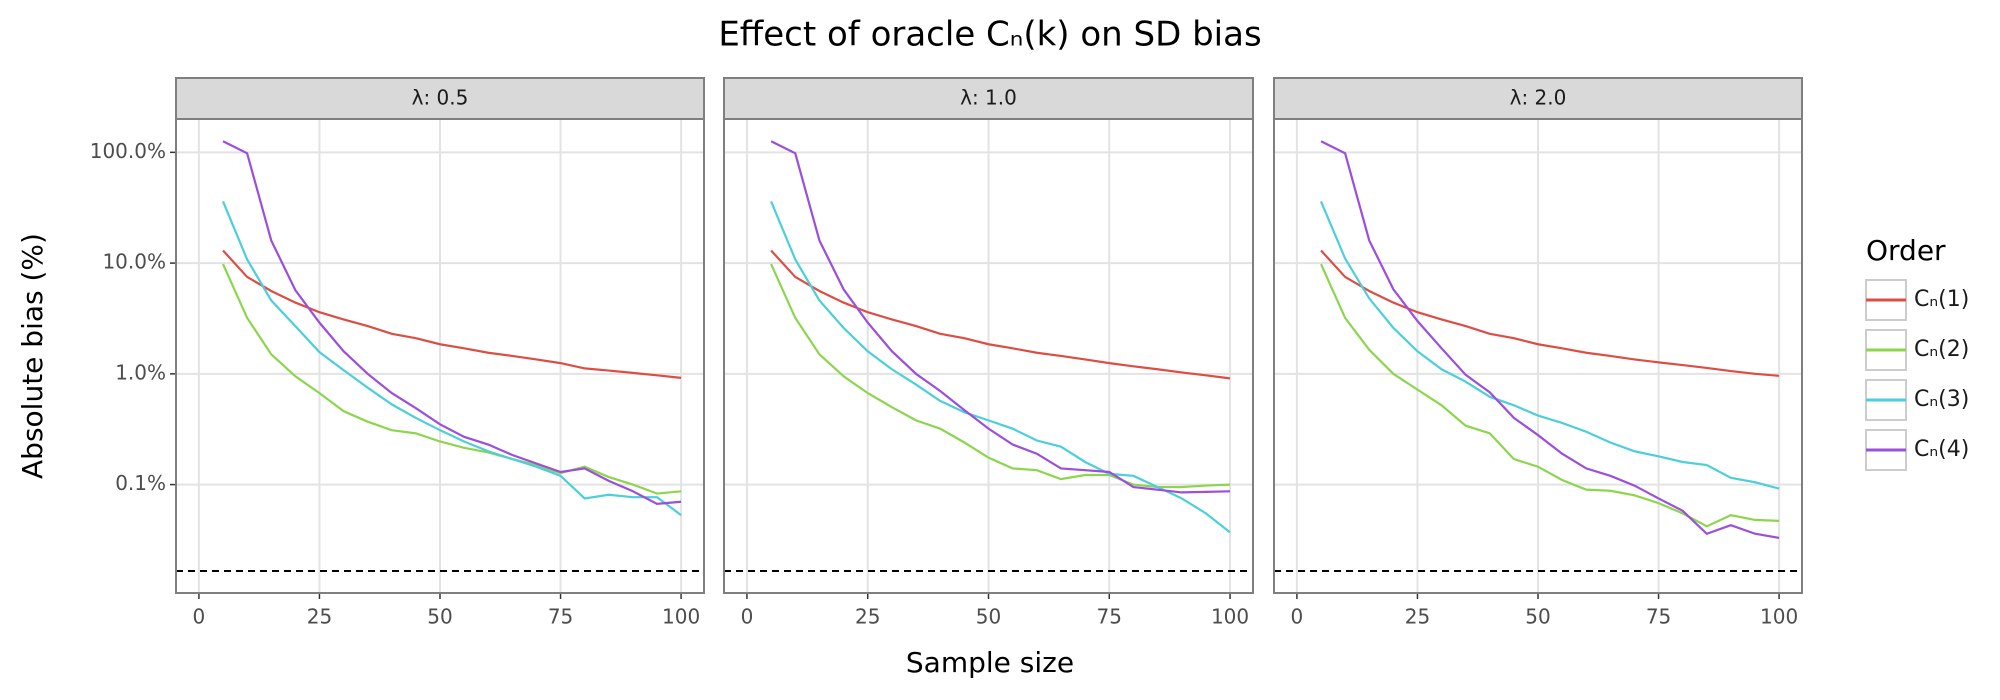 The width and height of the screenshot is (2000, 700). I want to click on facet-label: λ: 1.0, so click(988, 98).